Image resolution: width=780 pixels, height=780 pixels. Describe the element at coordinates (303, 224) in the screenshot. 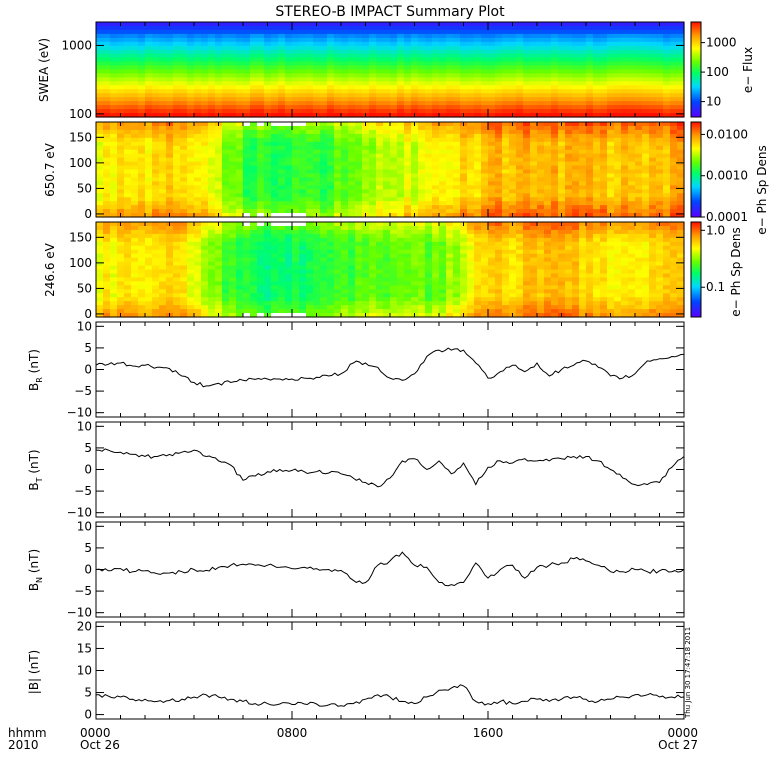

I see `pad246-gap-cell` at that location.